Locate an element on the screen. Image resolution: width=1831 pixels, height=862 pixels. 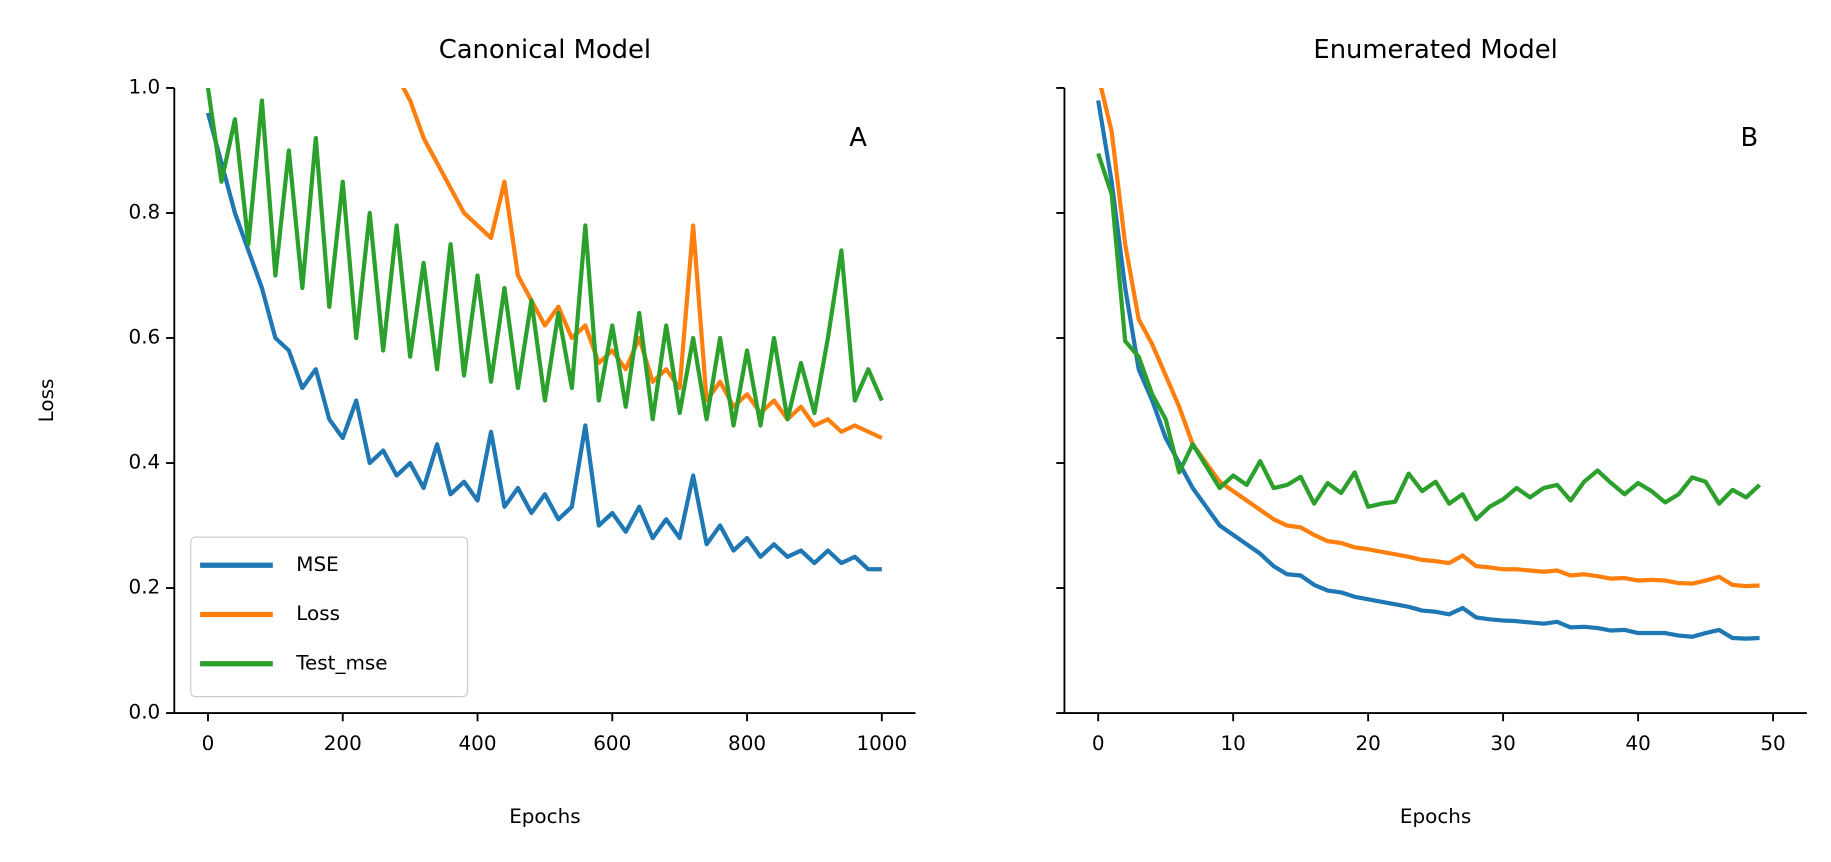
x-tick-label: 40 is located at coordinates (1637, 743).